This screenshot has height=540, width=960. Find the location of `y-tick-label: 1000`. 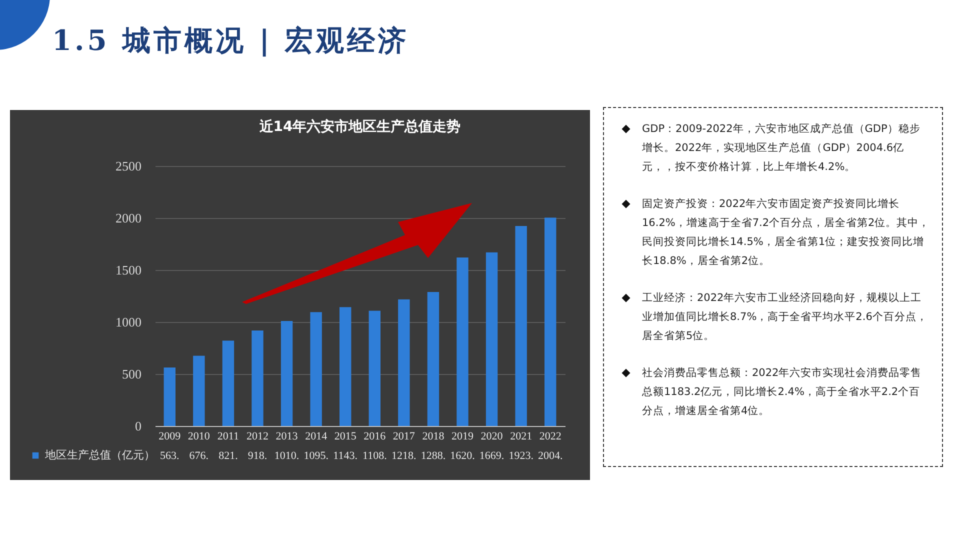

y-tick-label: 1000 is located at coordinates (129, 322).